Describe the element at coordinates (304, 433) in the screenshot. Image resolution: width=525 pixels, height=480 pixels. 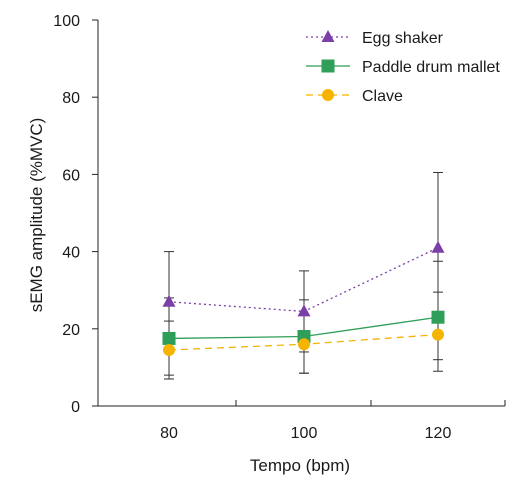
I see `x-tick-label: 100` at that location.